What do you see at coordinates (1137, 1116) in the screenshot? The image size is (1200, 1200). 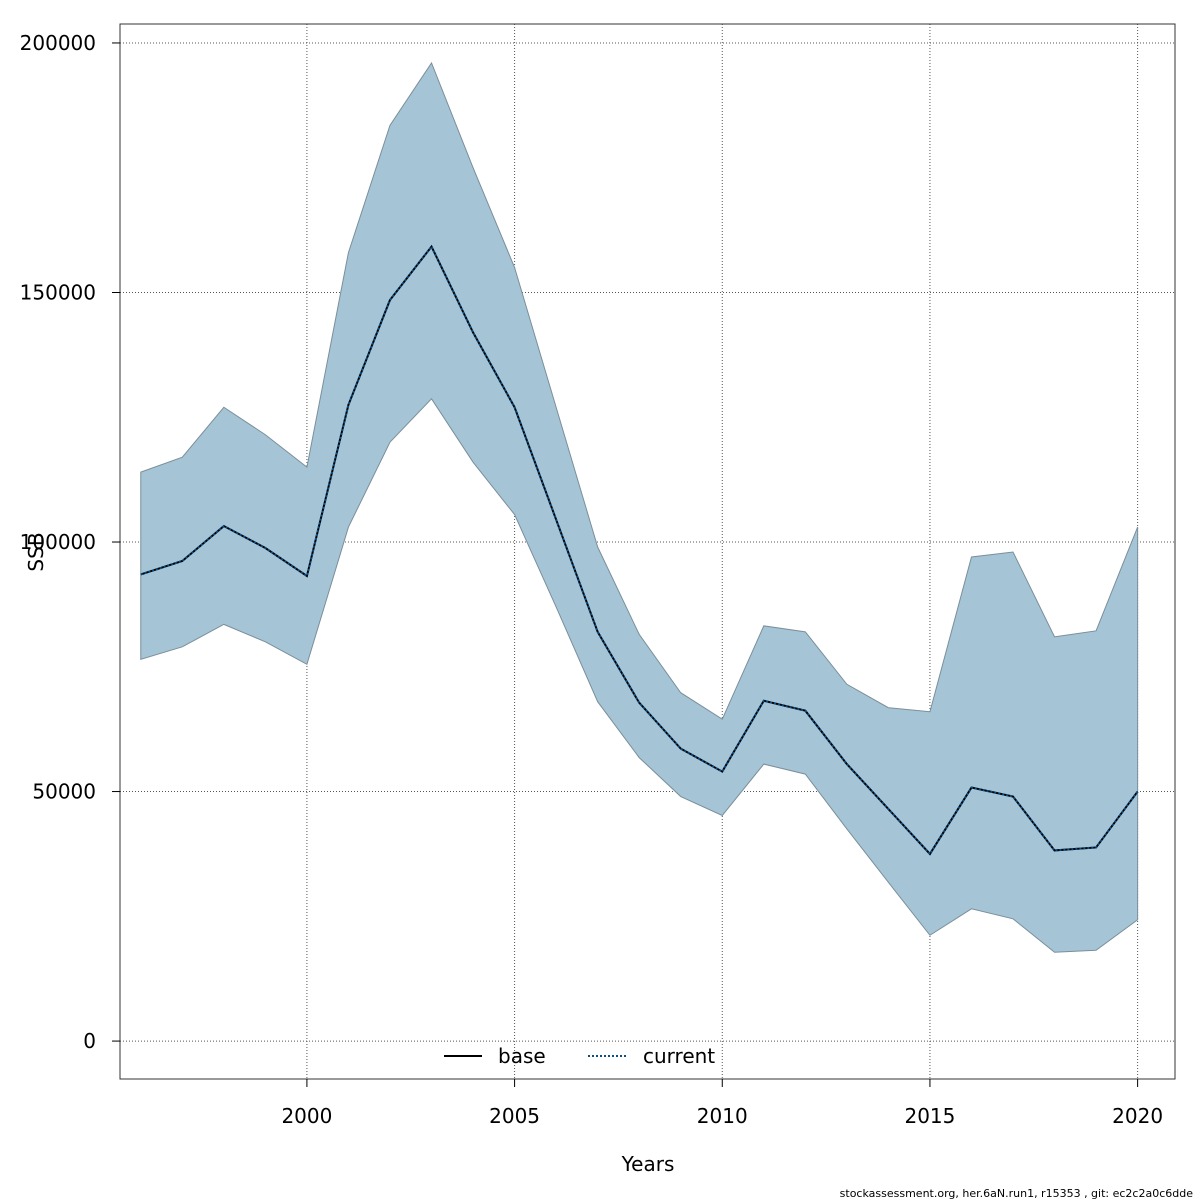 I see `x-tick-label: 2020` at bounding box center [1137, 1116].